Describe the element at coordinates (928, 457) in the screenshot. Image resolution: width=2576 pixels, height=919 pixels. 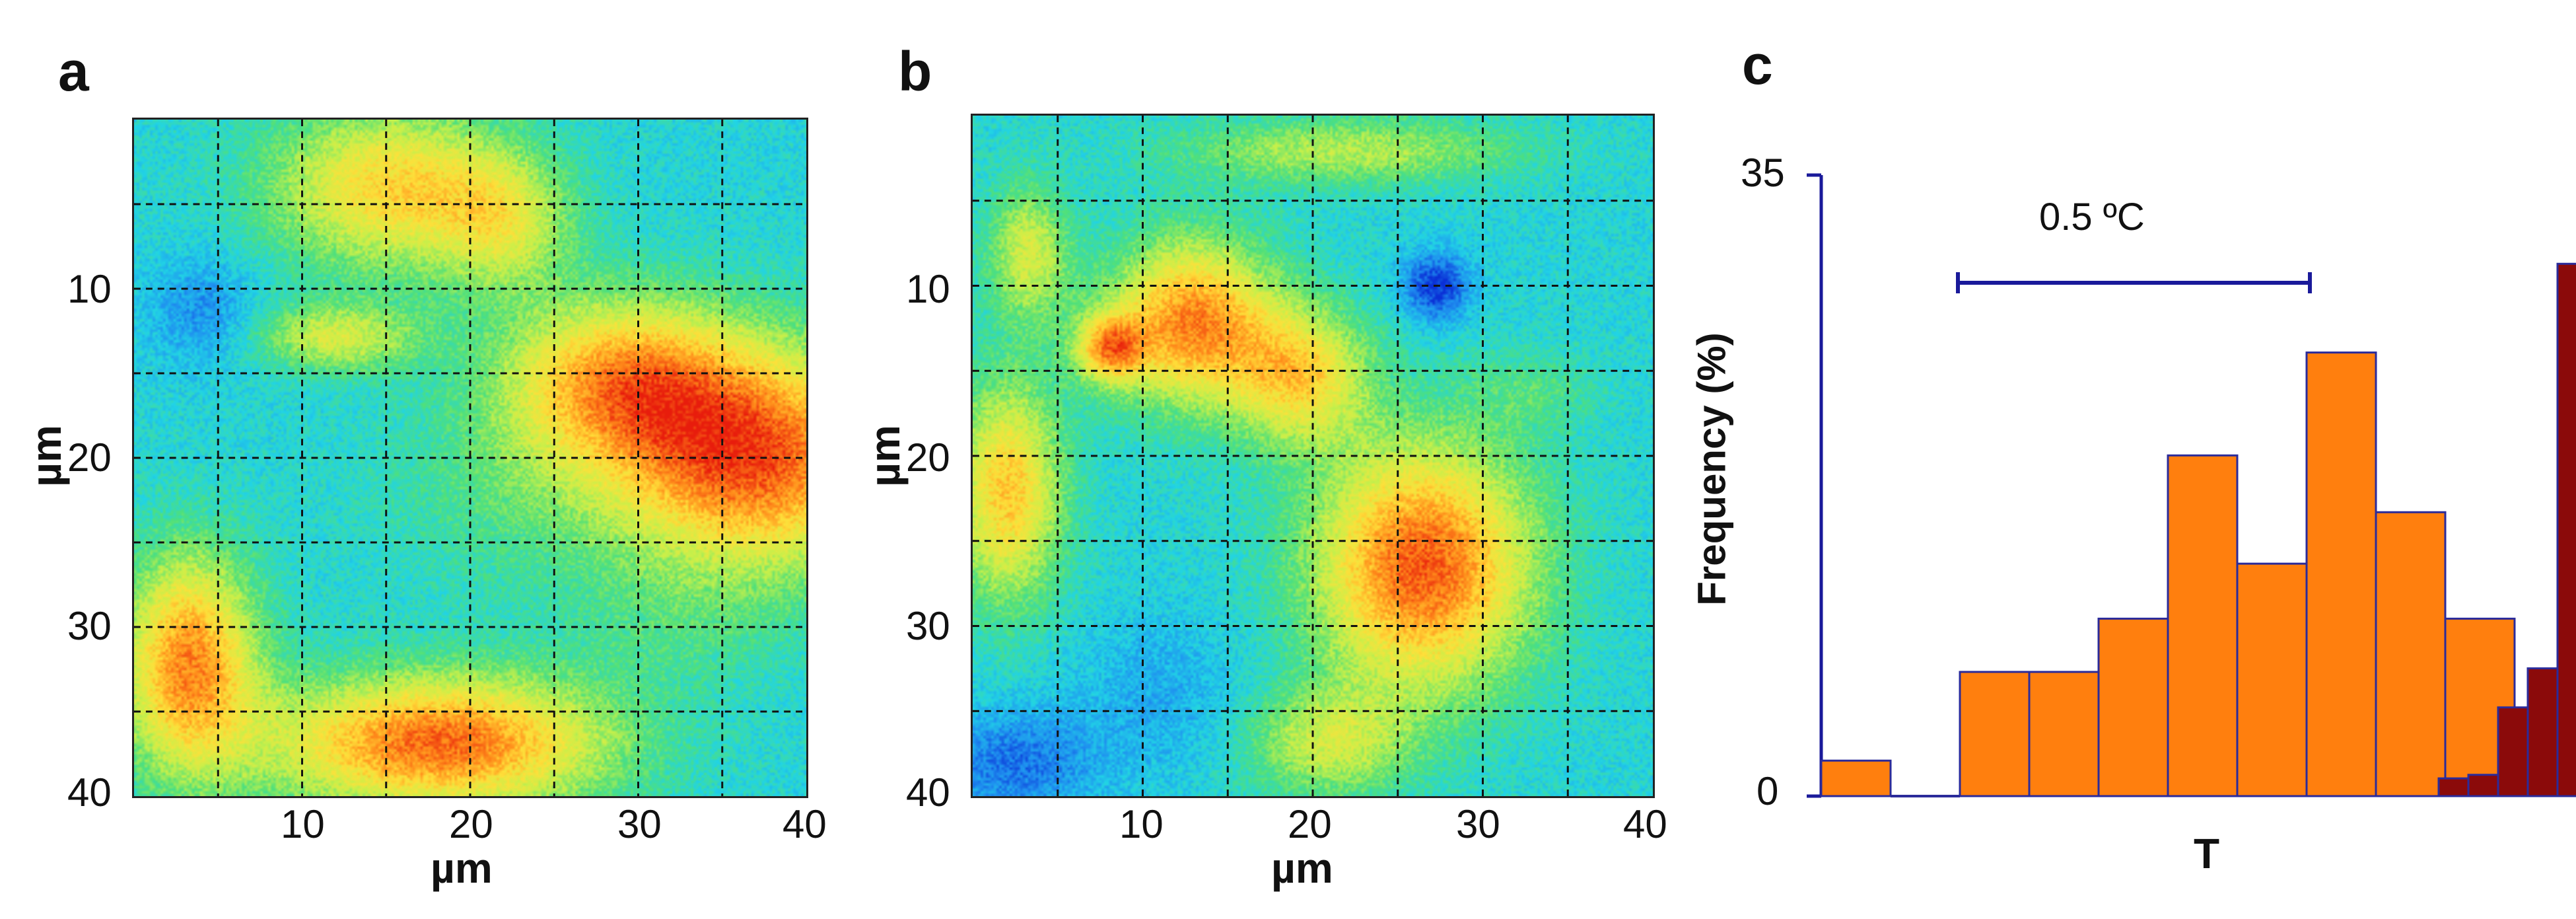
I see `b-ytick-20: 20` at that location.